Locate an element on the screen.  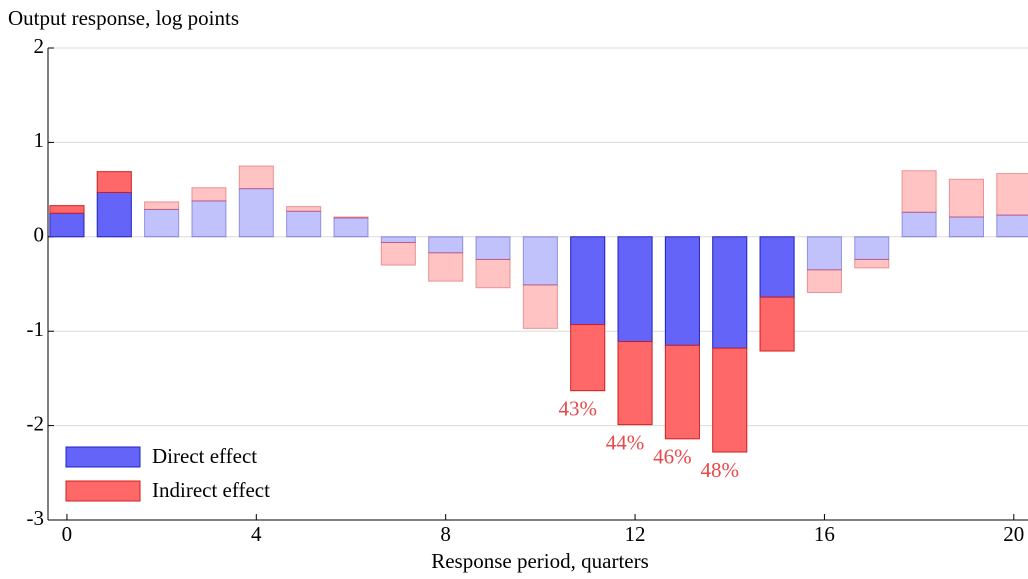
x-tick-label: 12 is located at coordinates (635, 534).